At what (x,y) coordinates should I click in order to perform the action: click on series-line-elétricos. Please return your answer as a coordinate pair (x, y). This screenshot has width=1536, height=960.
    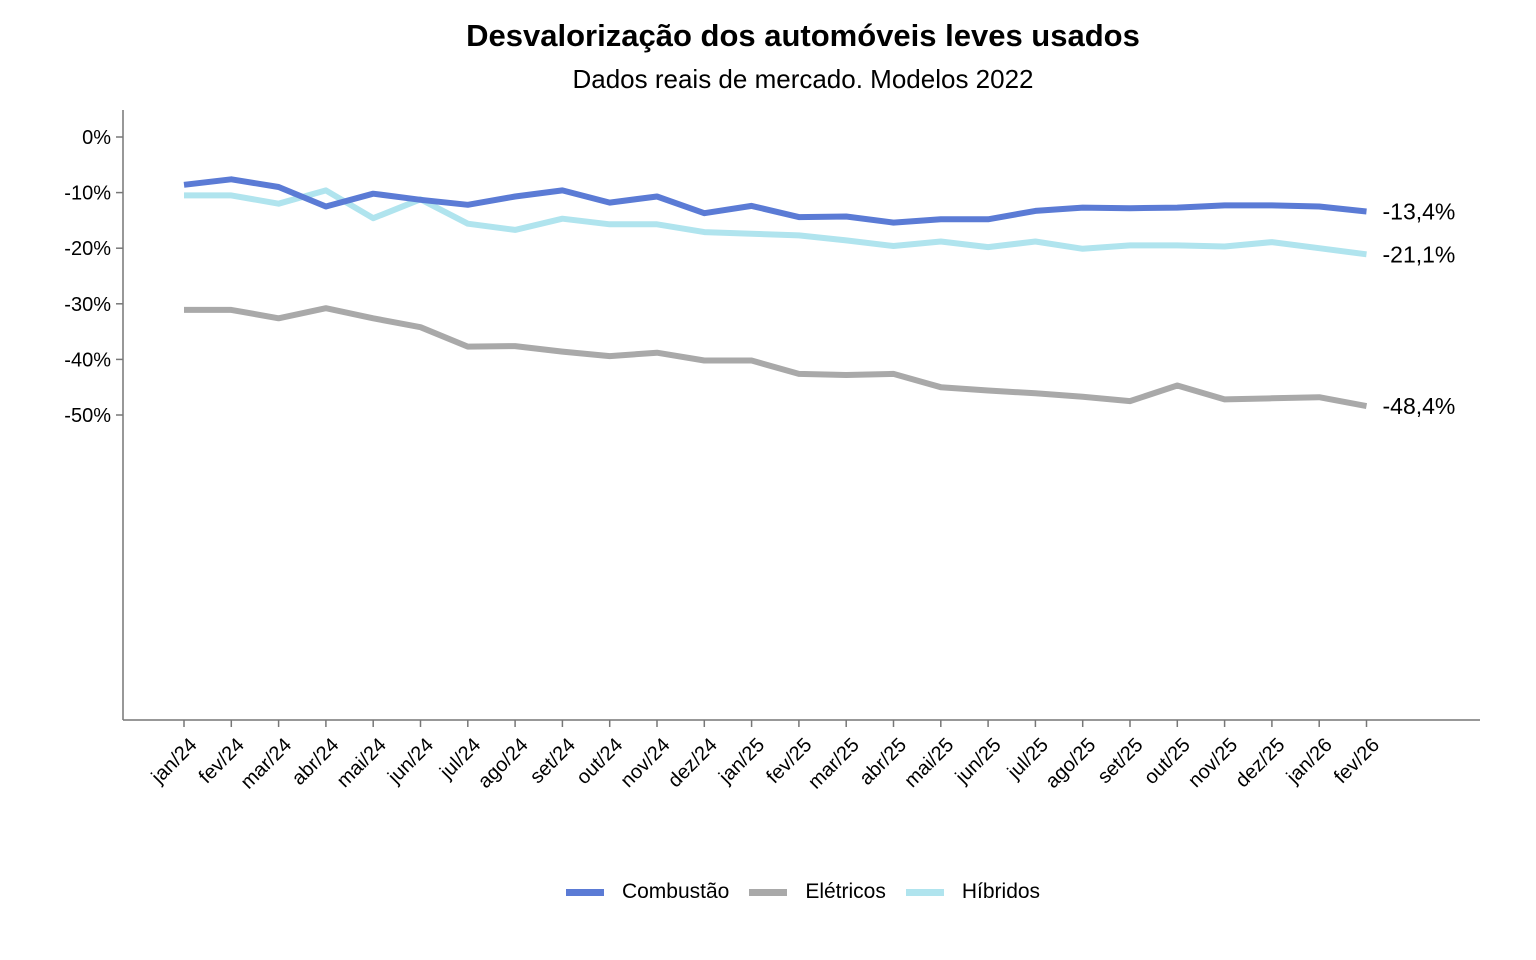
    Looking at the image, I should click on (776, 357).